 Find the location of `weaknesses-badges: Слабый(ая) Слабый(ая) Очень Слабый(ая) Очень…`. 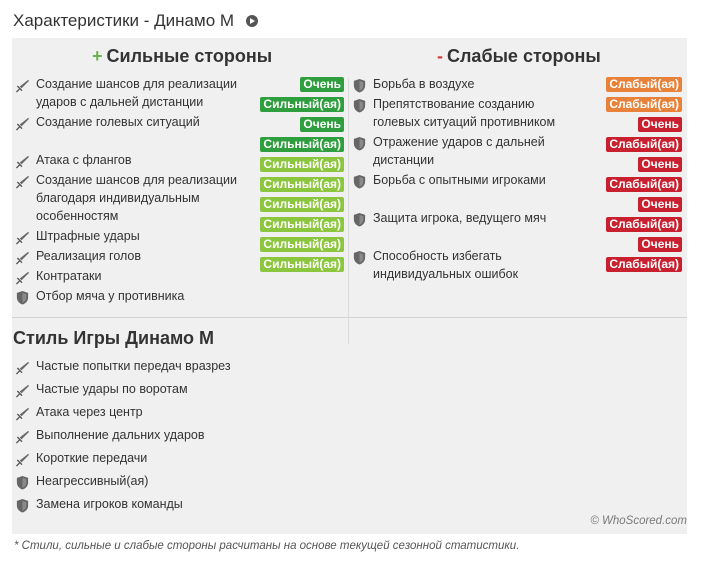

weaknesses-badges: Слабый(ая) Слабый(ая) Очень Слабый(ая) Очень… is located at coordinates (631, 177).